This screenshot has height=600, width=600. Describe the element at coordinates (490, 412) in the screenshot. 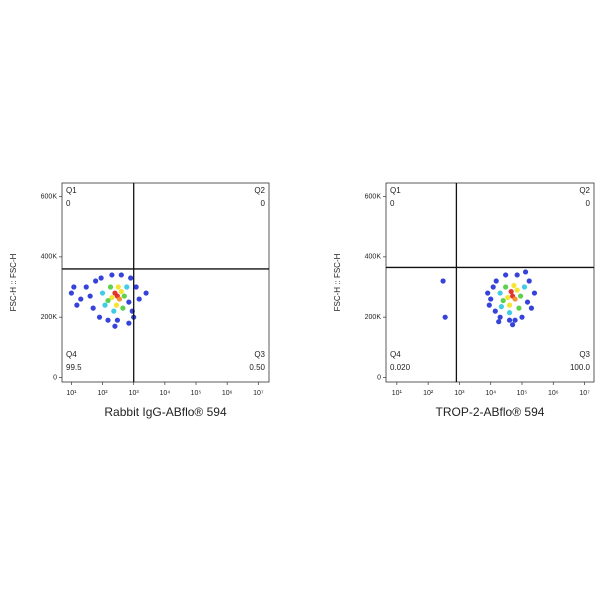

I see `x-axis-label: TROP-2-ABflo® 594` at that location.